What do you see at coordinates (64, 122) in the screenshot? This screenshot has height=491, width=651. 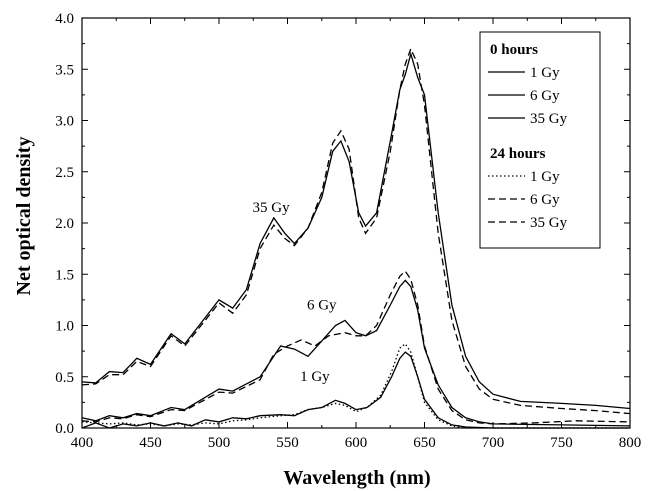 I see `y-tick-label: 3.0` at bounding box center [64, 122].